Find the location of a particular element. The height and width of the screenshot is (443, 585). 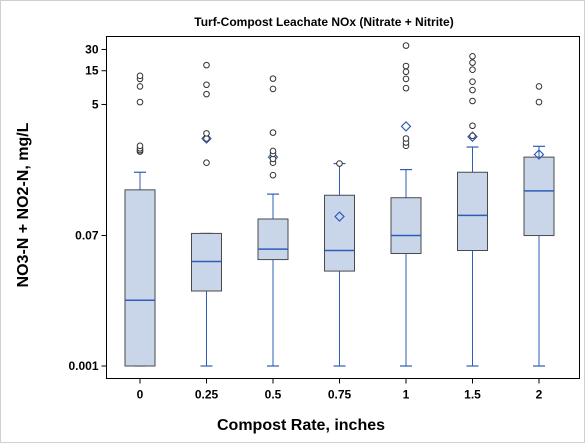

x-tick-label: 2 is located at coordinates (539, 395).